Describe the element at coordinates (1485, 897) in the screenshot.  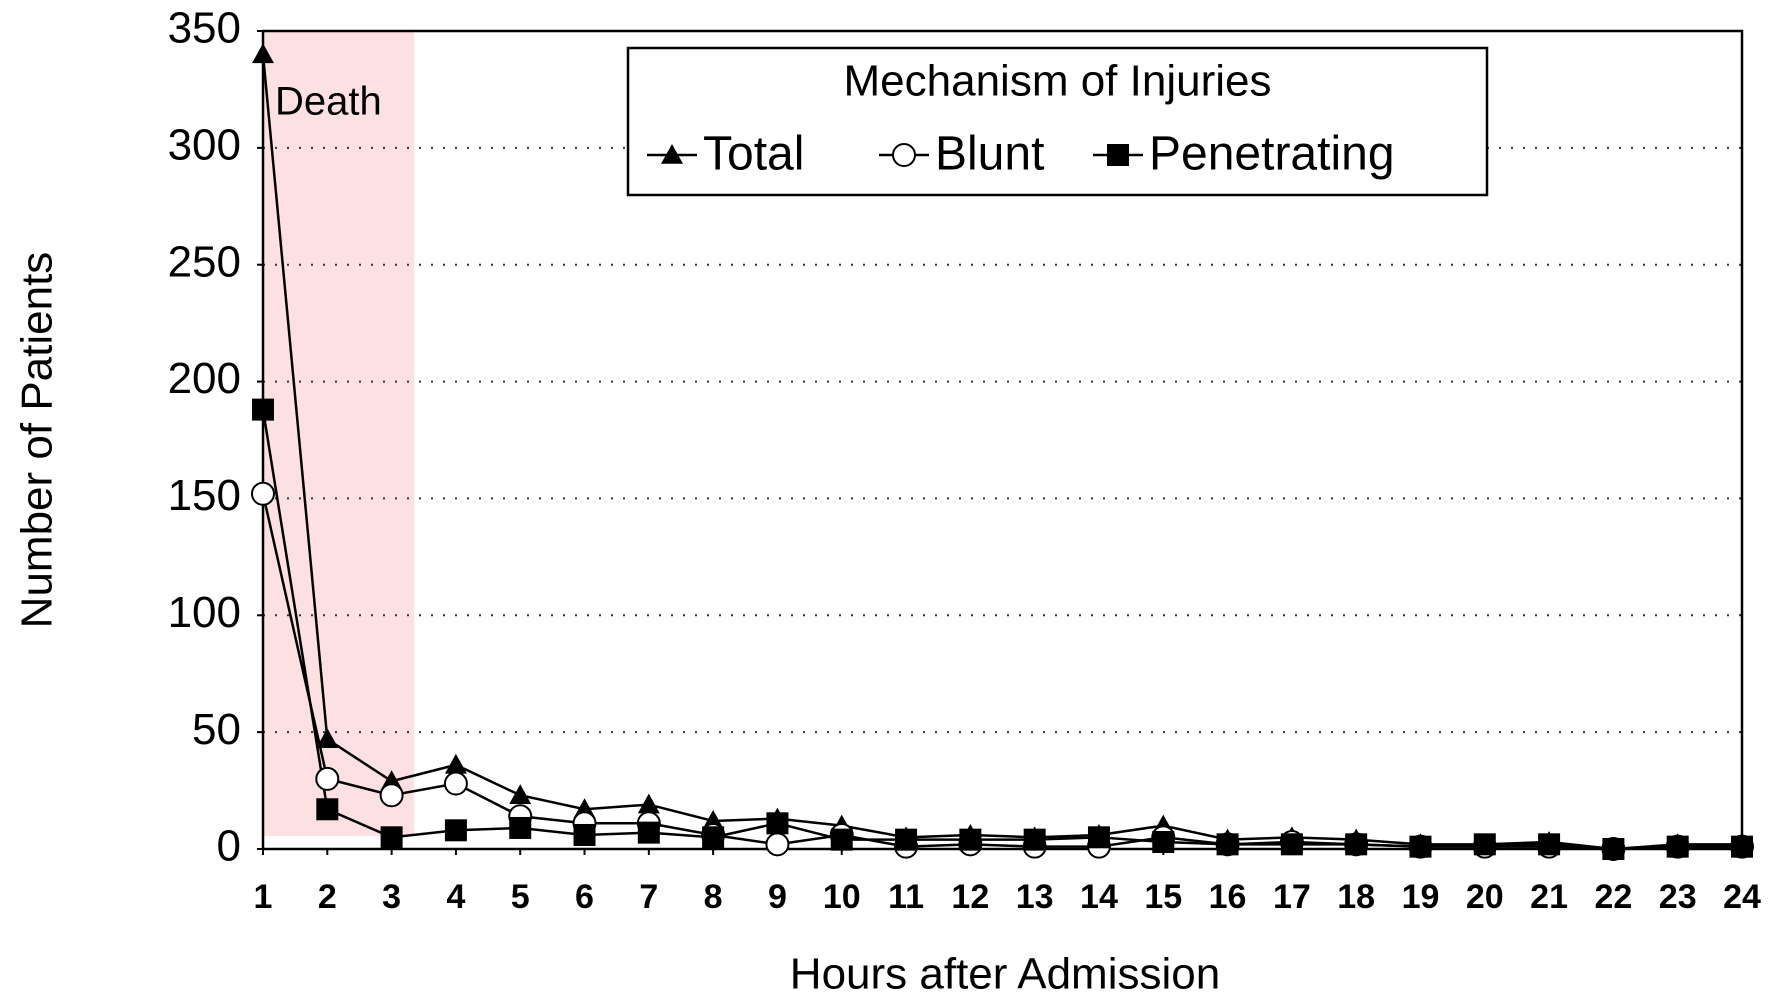
I see `x-tick-label: 20` at that location.